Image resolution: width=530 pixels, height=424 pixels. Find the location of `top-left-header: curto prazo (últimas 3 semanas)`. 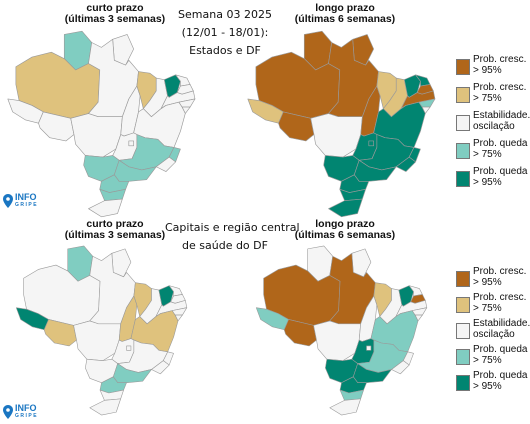

top-left-header: curto prazo (últimas 3 semanas) is located at coordinates (115, 13).